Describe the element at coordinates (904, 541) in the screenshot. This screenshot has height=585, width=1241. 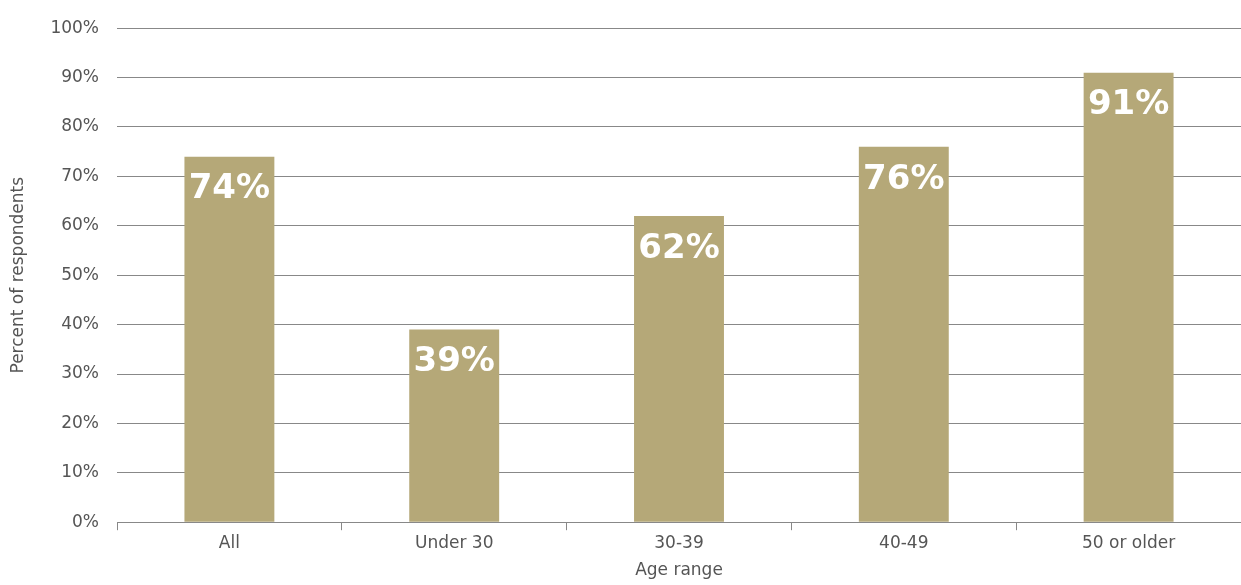
I see `x-tick-label: 40-49` at that location.